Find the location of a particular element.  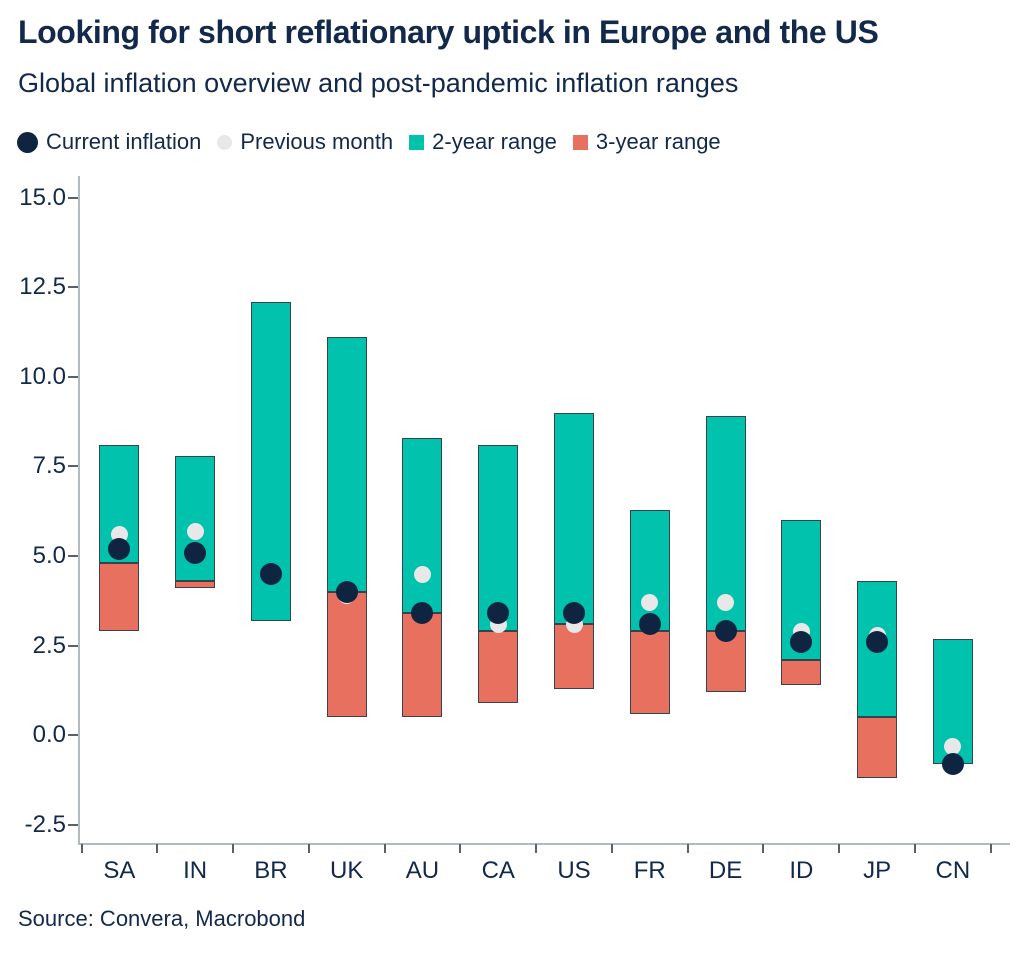

current-inflation-dot-JP is located at coordinates (877, 642).